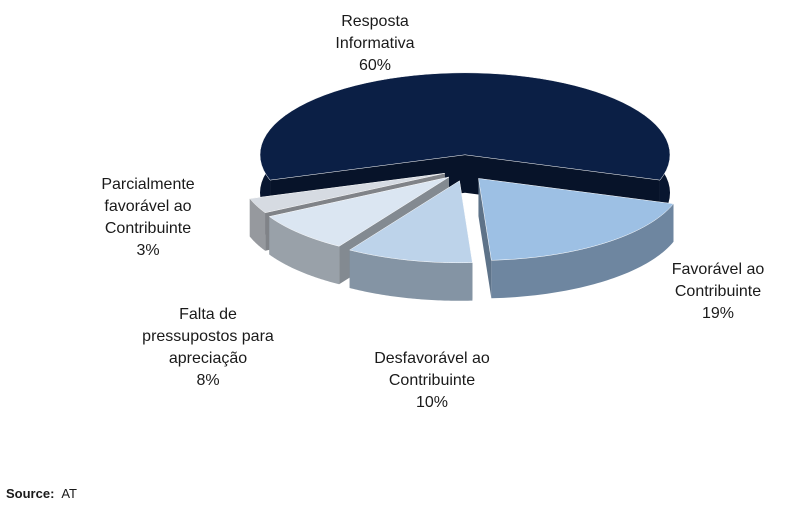 The image size is (797, 516). What do you see at coordinates (485, 238) in the screenshot?
I see `slice-wall` at bounding box center [485, 238].